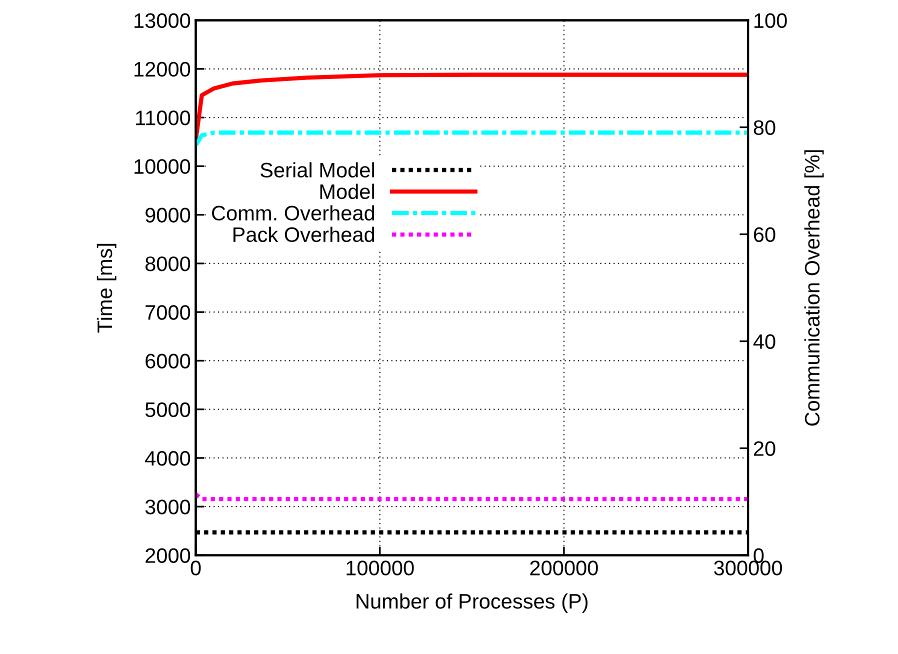 This screenshot has height=654, width=898. What do you see at coordinates (765, 234) in the screenshot?
I see `y2-tick-label: 60` at bounding box center [765, 234].